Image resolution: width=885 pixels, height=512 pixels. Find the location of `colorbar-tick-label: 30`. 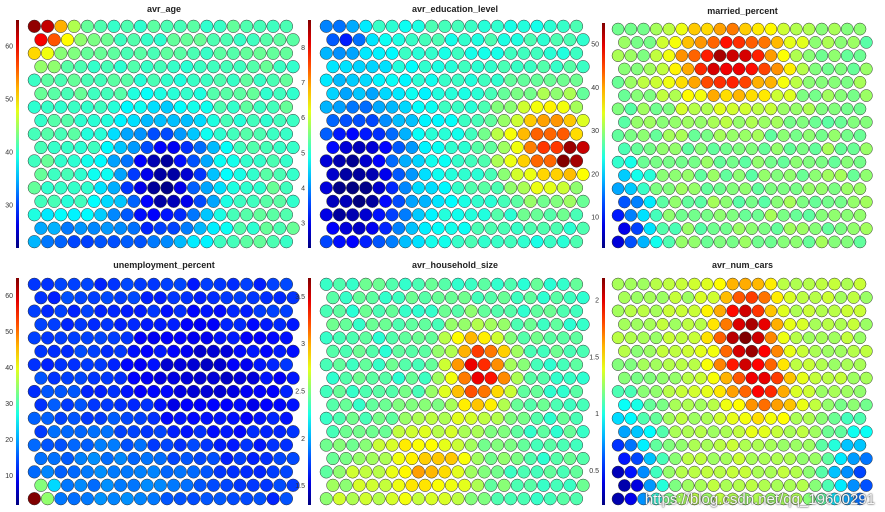

colorbar-tick-label: 30 is located at coordinates (9, 206).